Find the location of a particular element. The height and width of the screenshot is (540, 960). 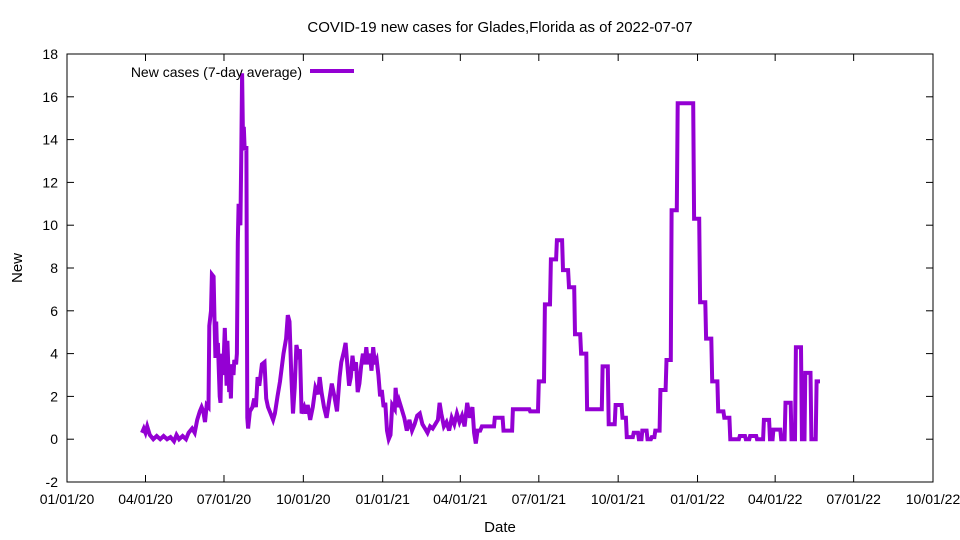

x-tick-label: 01/01/22 is located at coordinates (697, 499).